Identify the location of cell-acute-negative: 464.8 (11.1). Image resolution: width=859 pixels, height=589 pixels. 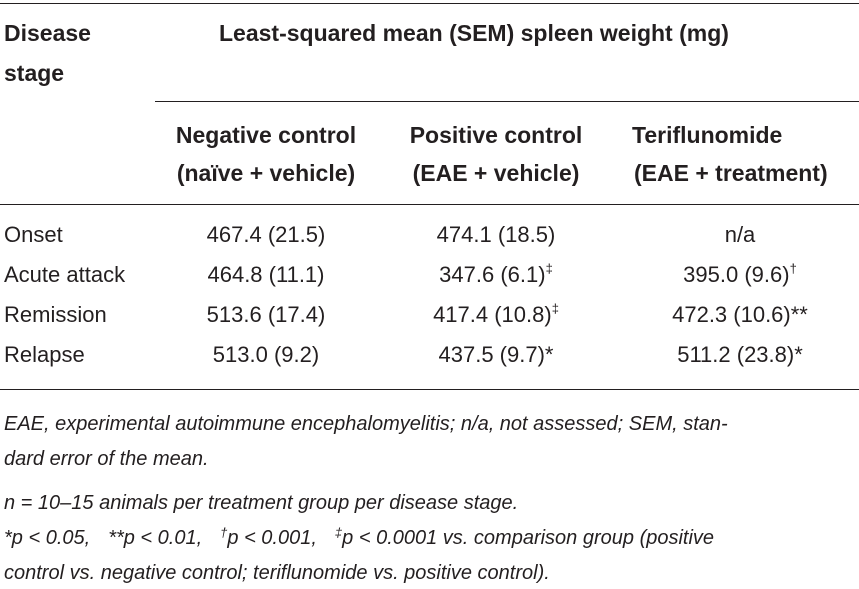
(266, 274).